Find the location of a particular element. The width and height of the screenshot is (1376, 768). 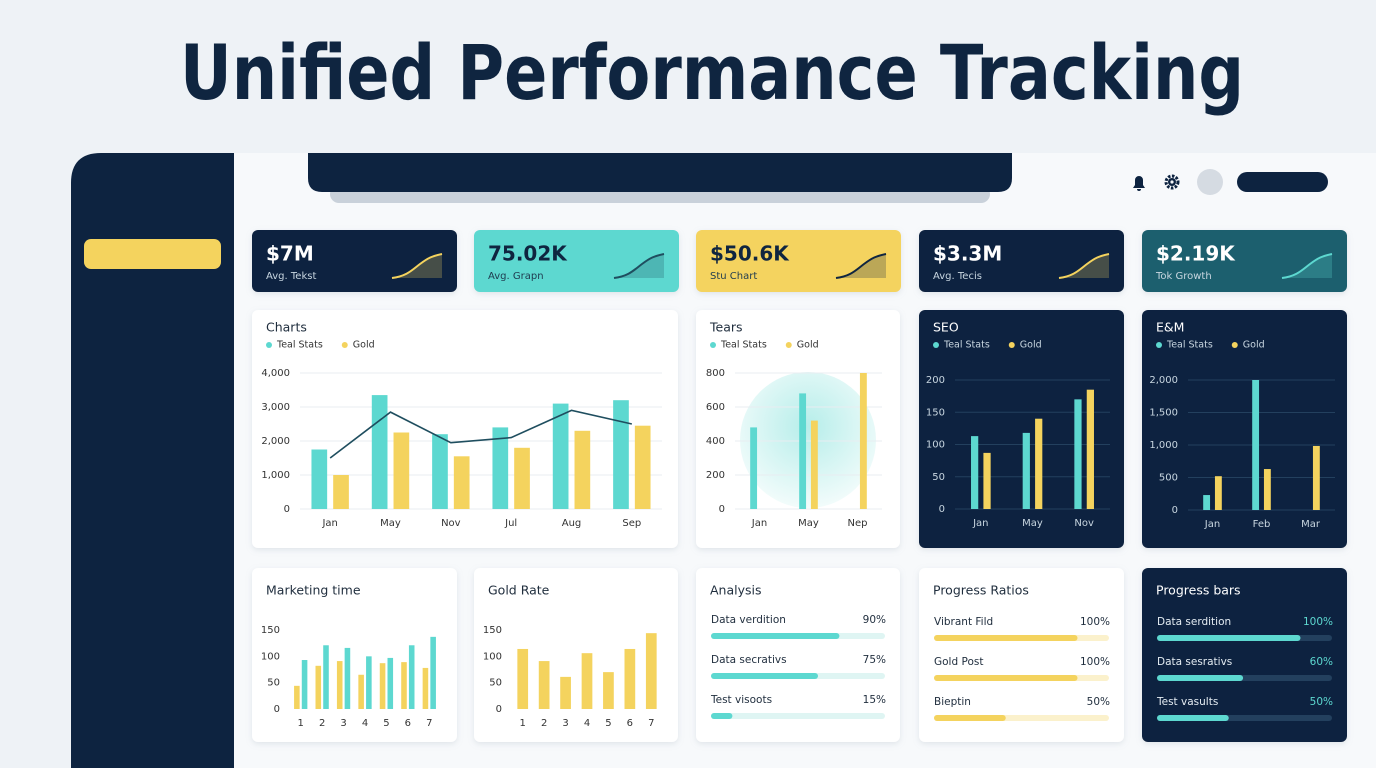

kpi-label: Avg. Grapn is located at coordinates (516, 276).